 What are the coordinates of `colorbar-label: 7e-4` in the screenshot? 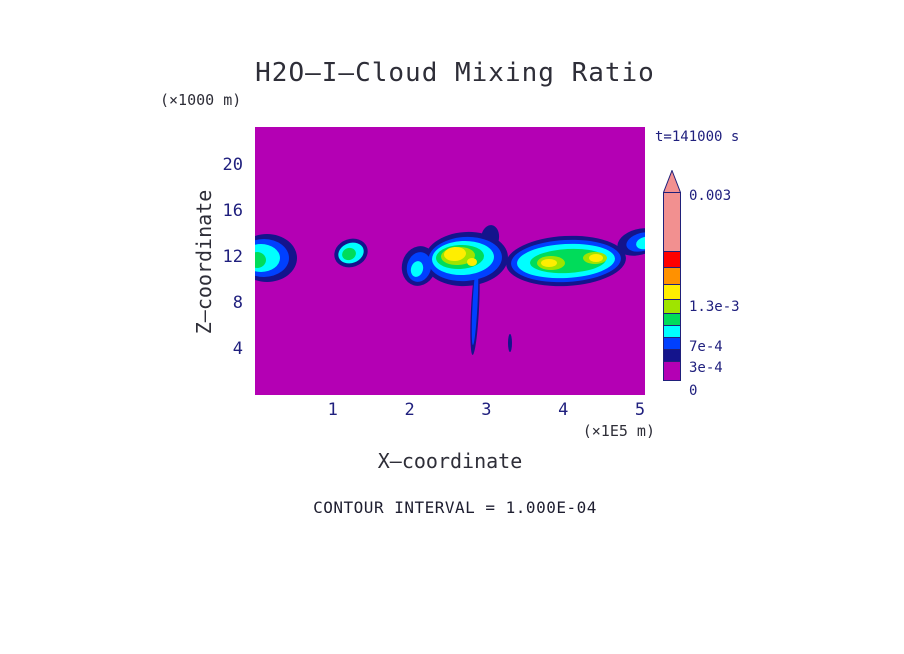 It's located at (706, 347).